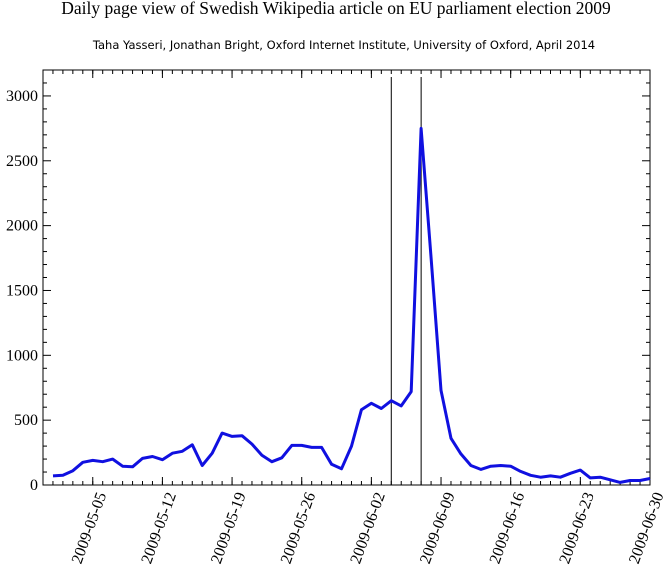 The image size is (665, 570). Describe the element at coordinates (22, 96) in the screenshot. I see `y-tick-label: 3000` at that location.